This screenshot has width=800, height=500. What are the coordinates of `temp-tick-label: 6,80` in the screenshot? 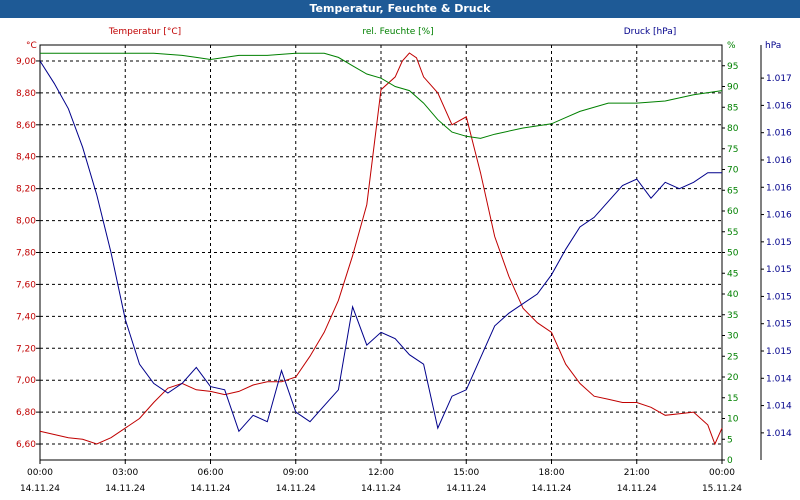 It's located at (26, 413).